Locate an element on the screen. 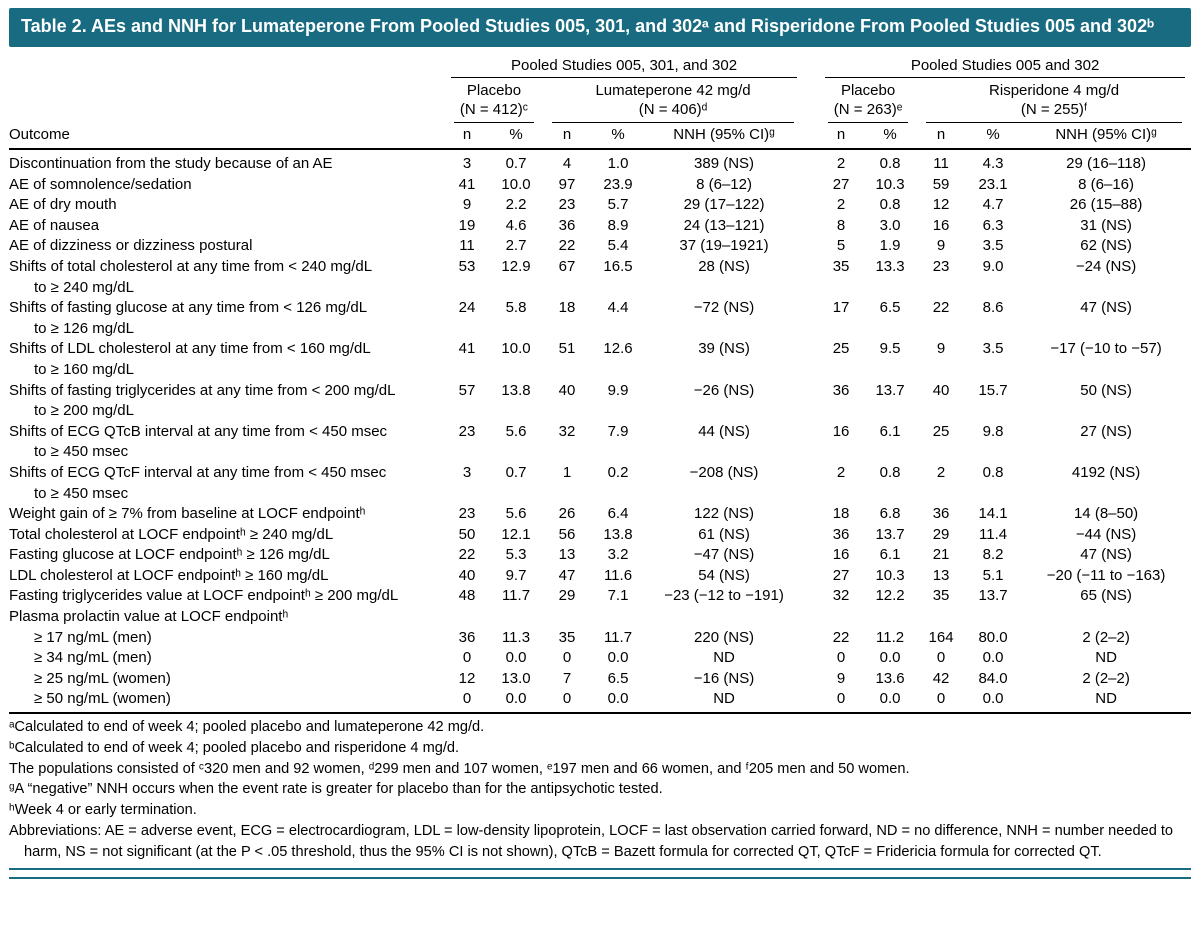 The image size is (1200, 935). value-cell: 2.7 is located at coordinates (516, 246).